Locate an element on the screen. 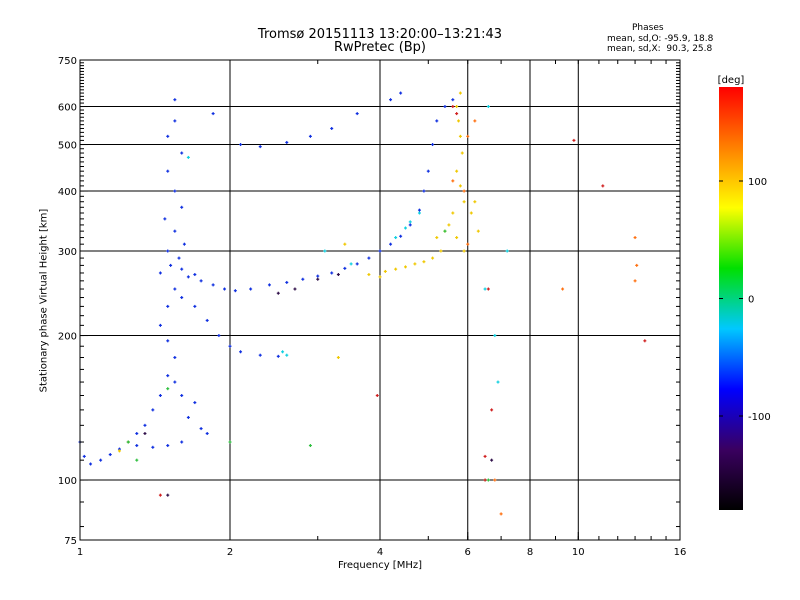 Image resolution: width=800 pixels, height=600 pixels. y-tick-label: 100 is located at coordinates (67, 481).